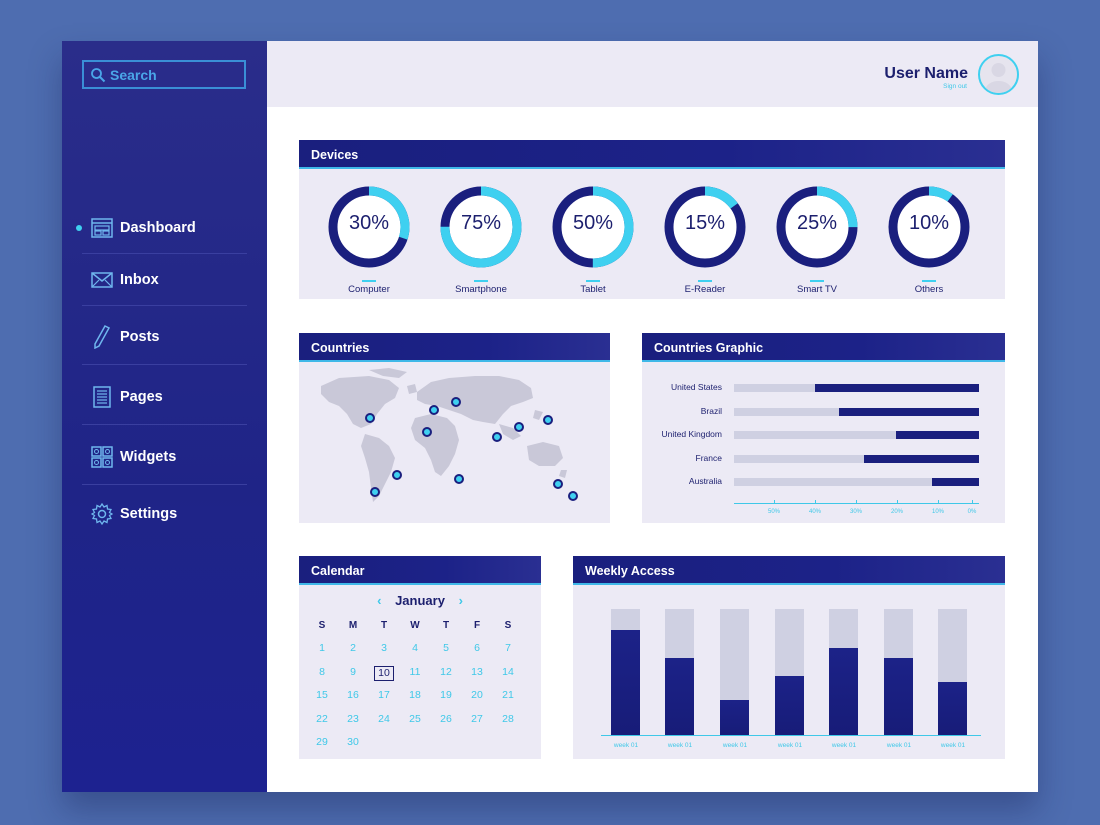 The image size is (1100, 825). I want to click on device-donut: 15% E-Reader, so click(705, 240).